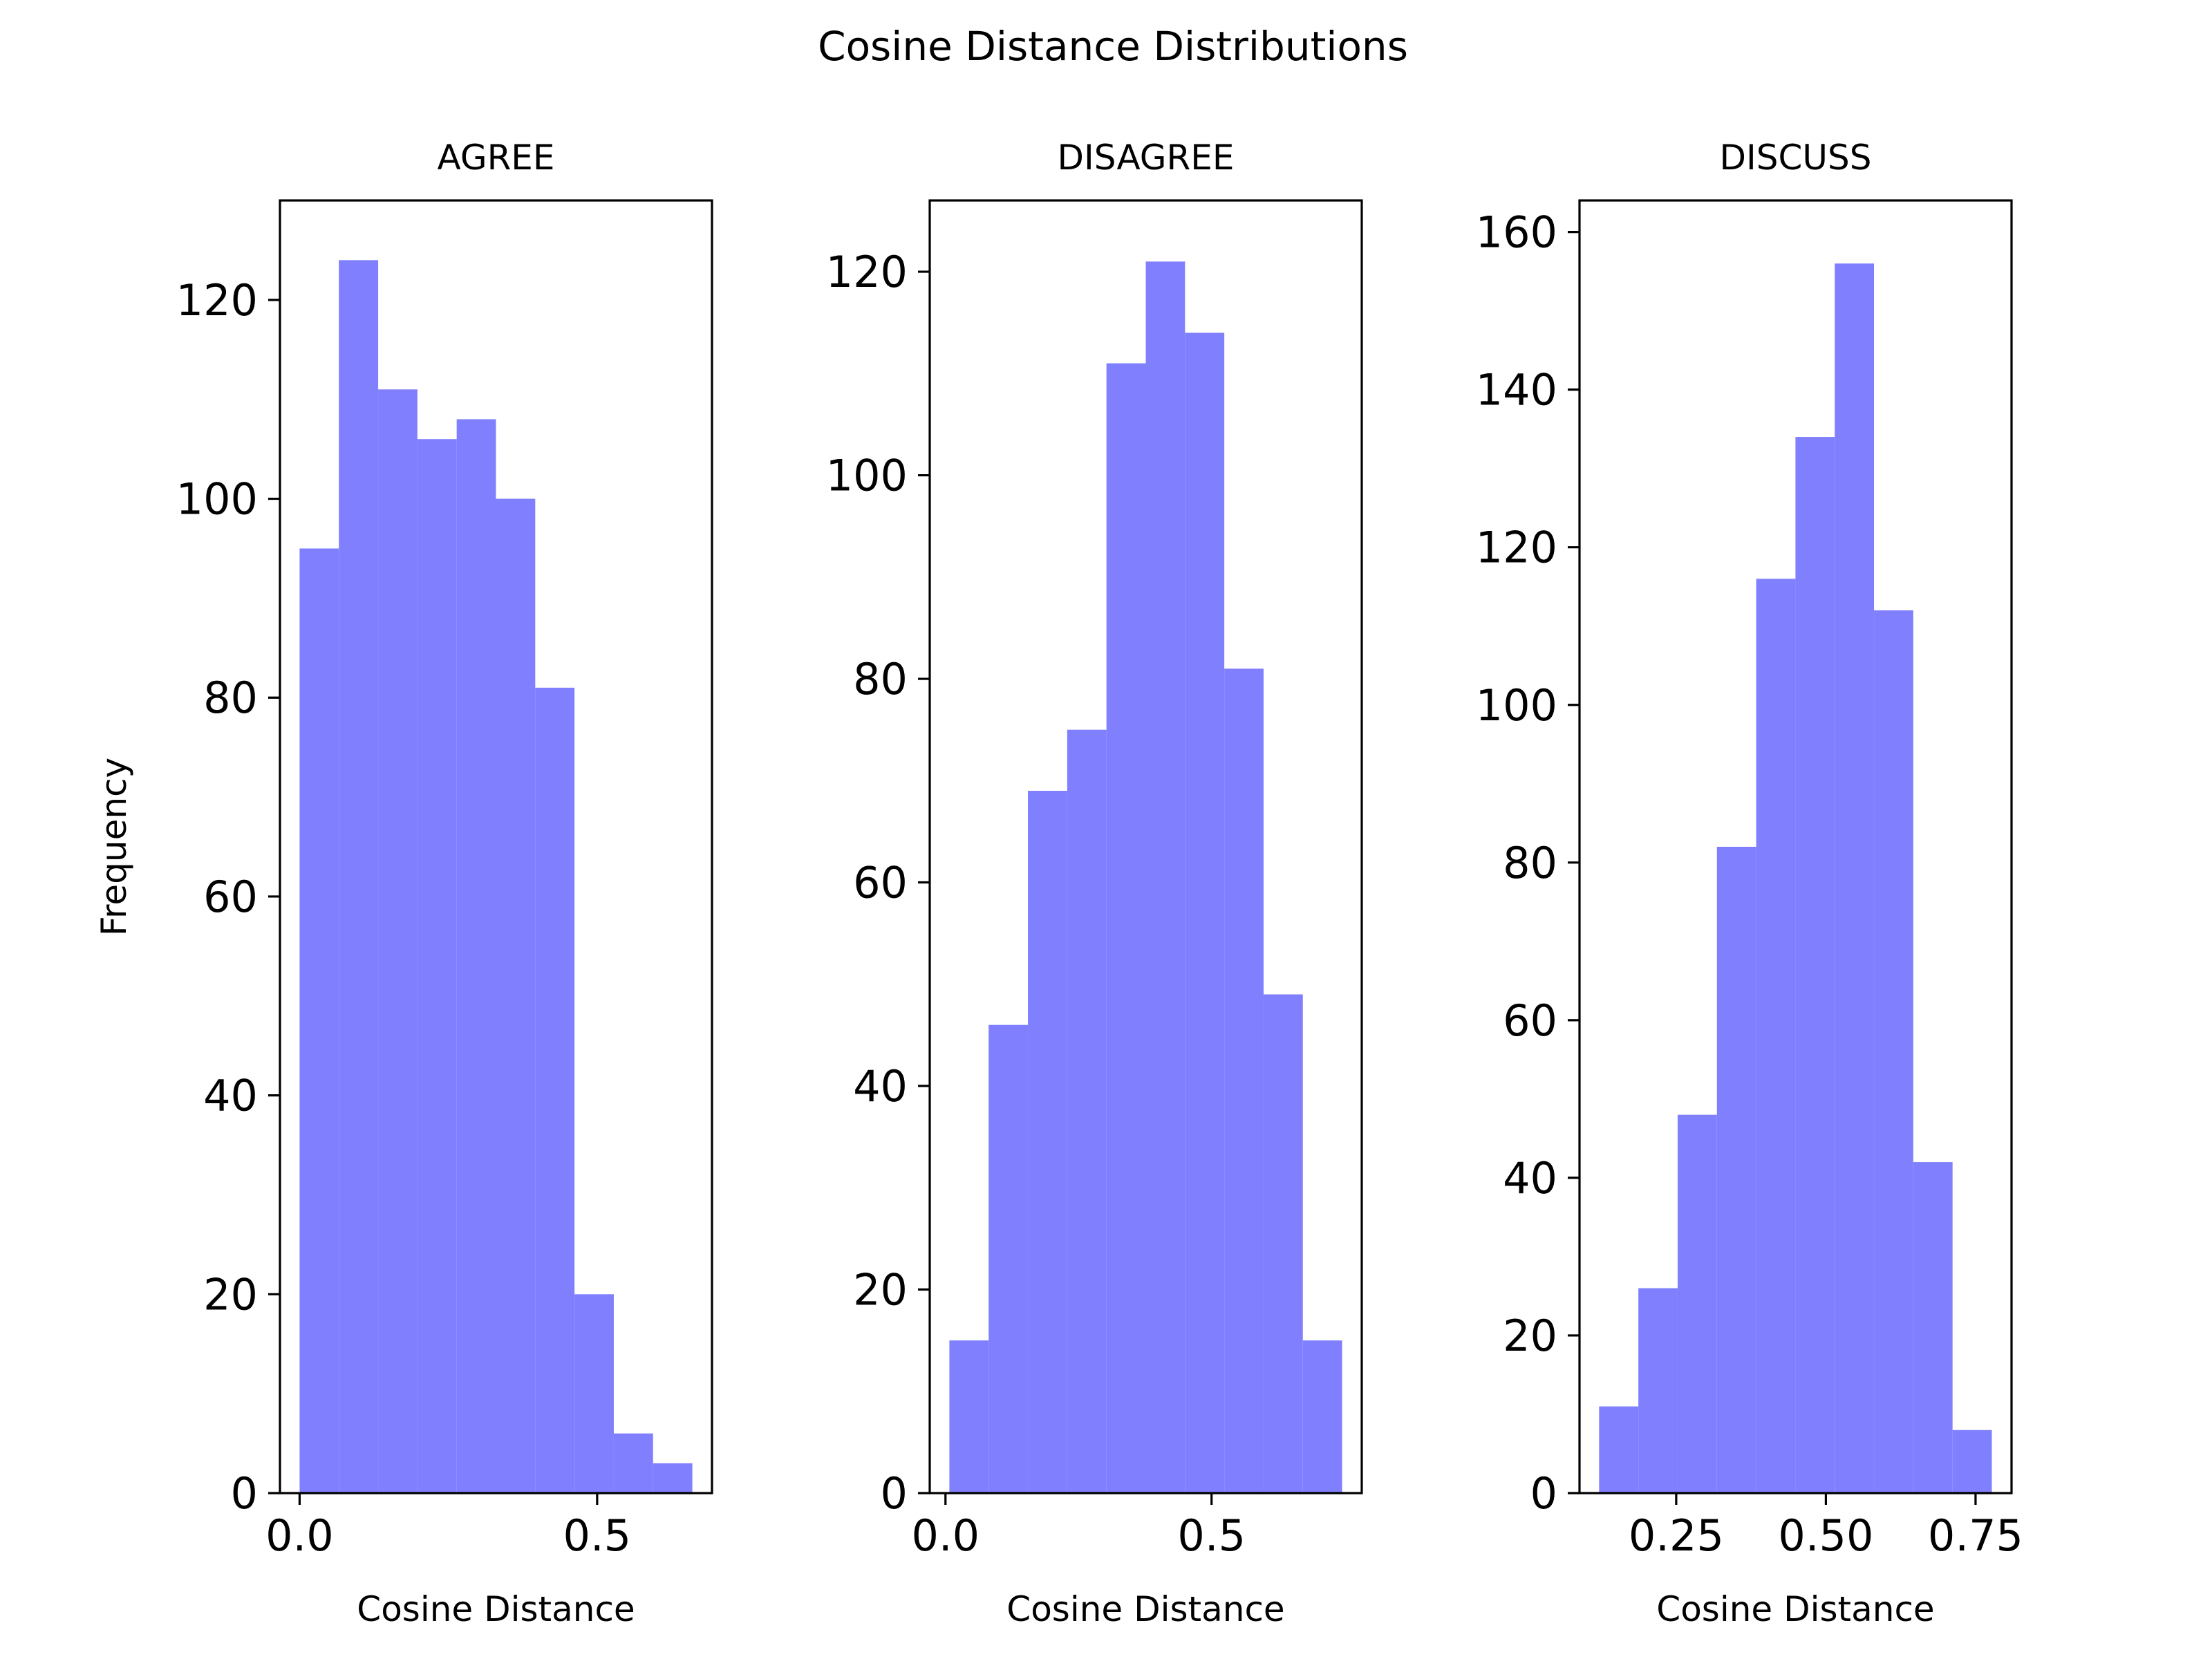 This screenshot has width=2212, height=1659. What do you see at coordinates (1516, 390) in the screenshot?
I see `y-tick-label: 140` at bounding box center [1516, 390].